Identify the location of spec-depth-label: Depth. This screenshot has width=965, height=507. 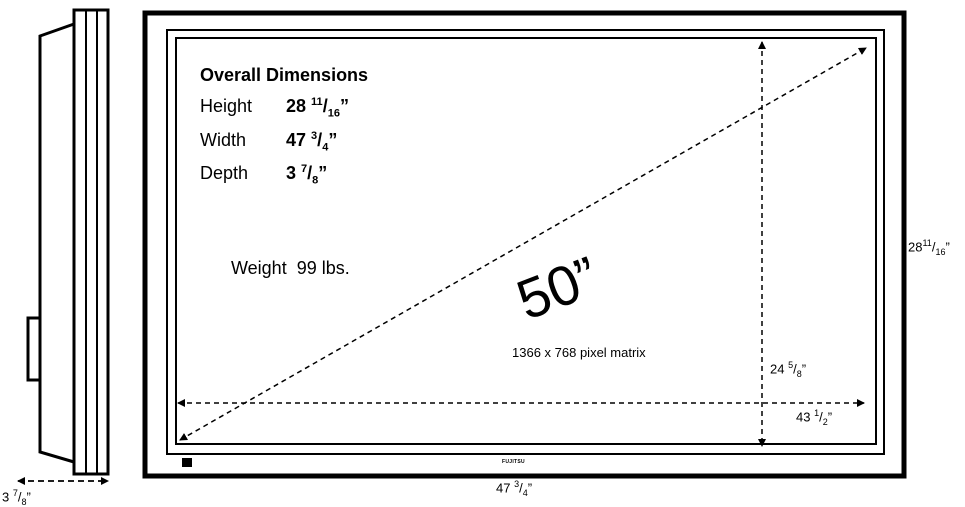
(224, 173).